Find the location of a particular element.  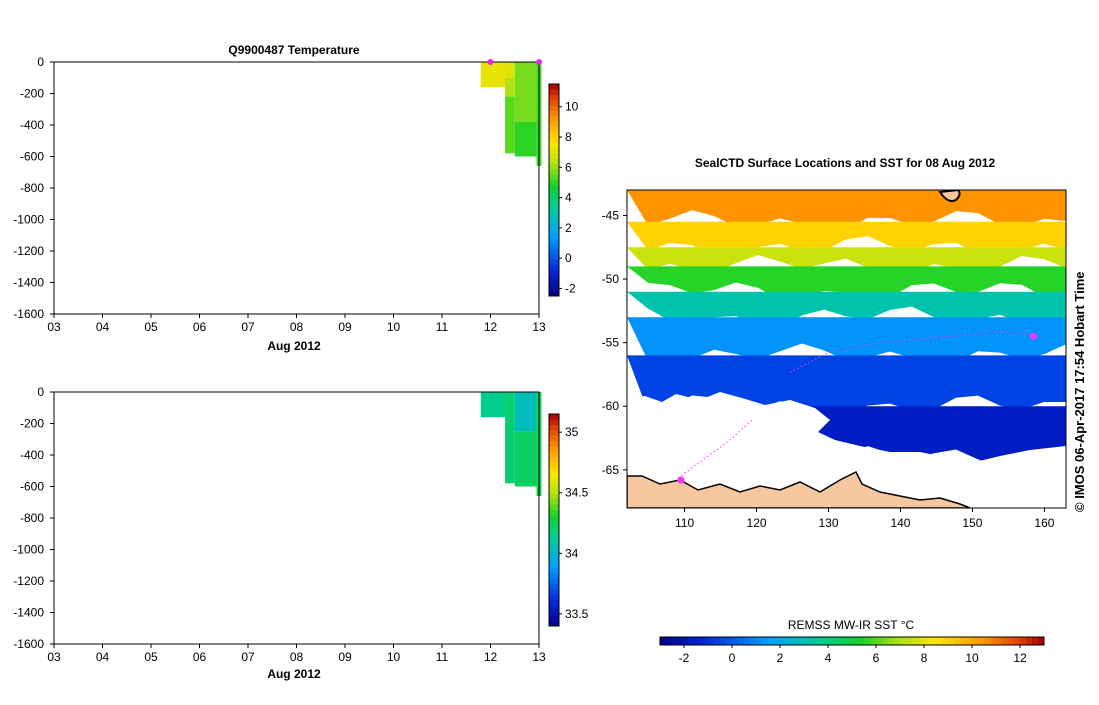

temperature-y-tick-label: -800 is located at coordinates (32, 188).